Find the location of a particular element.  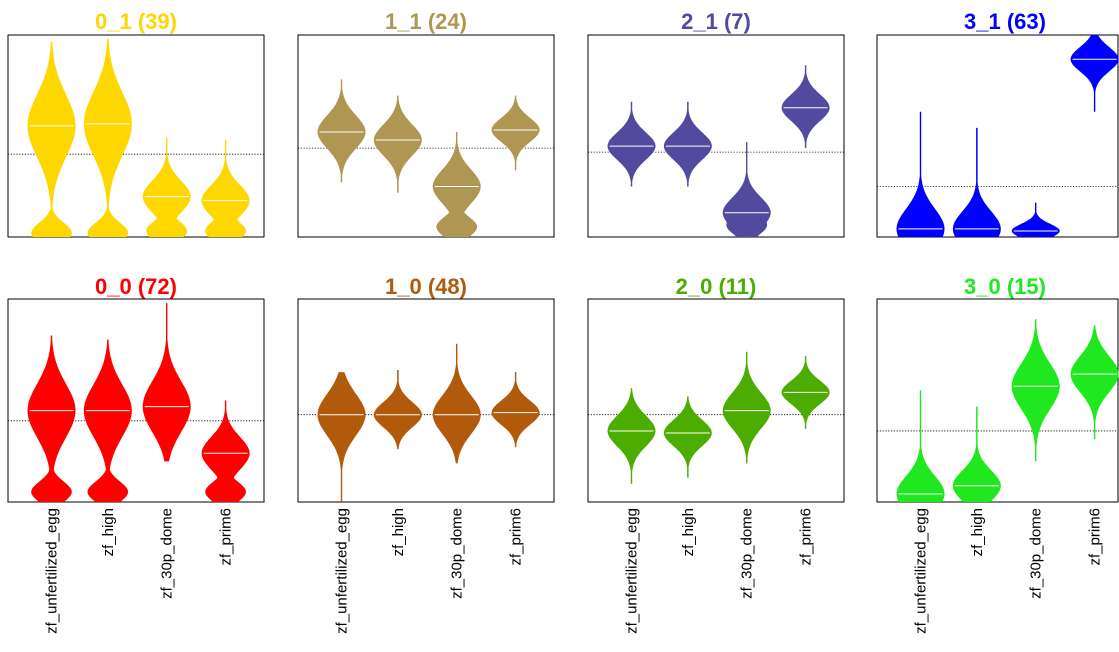

panel-title: 3_0 (15) is located at coordinates (1005, 286).